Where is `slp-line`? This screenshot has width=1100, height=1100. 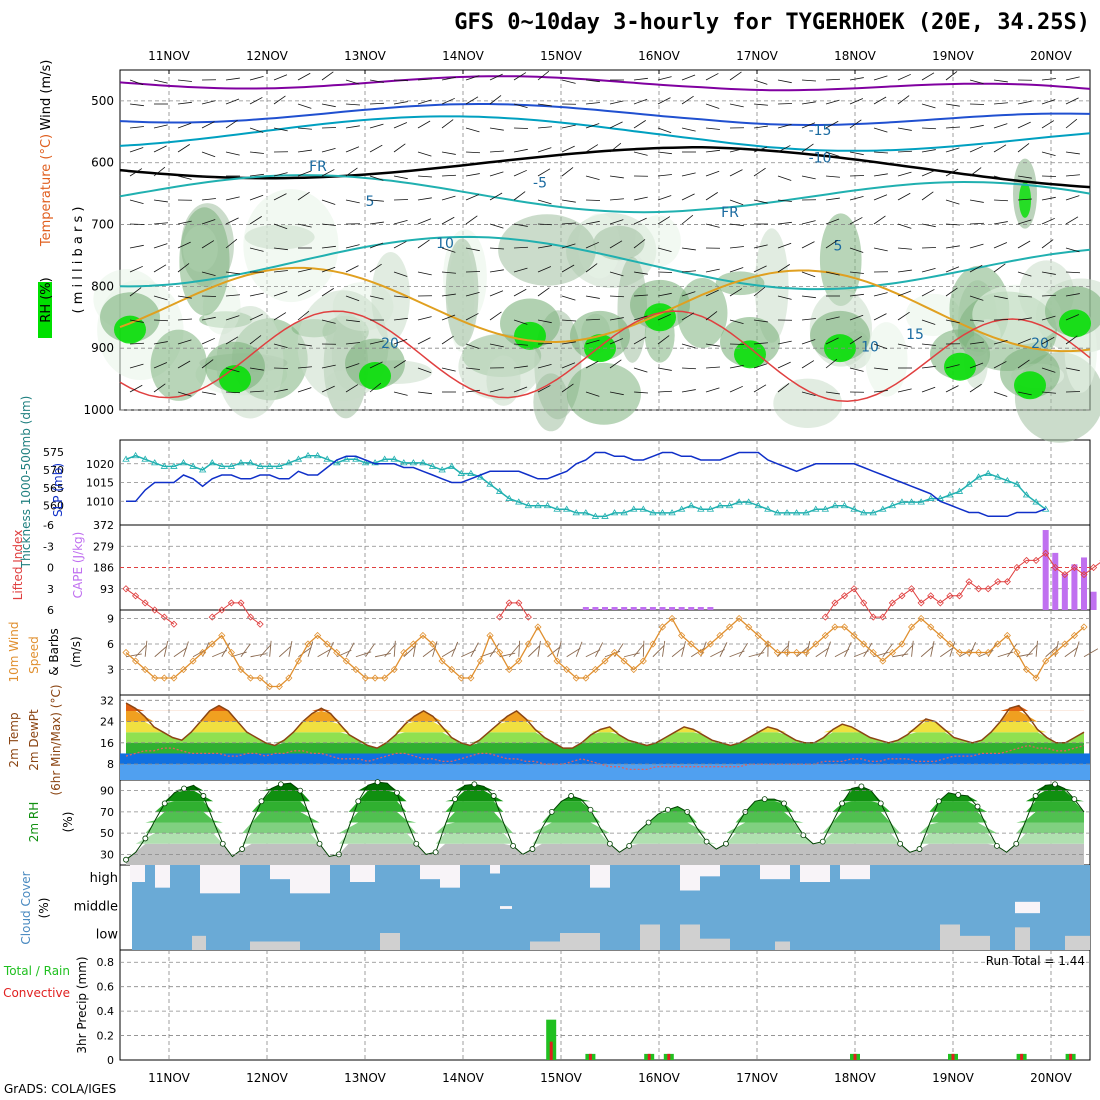 slp-line is located at coordinates (586, 484).